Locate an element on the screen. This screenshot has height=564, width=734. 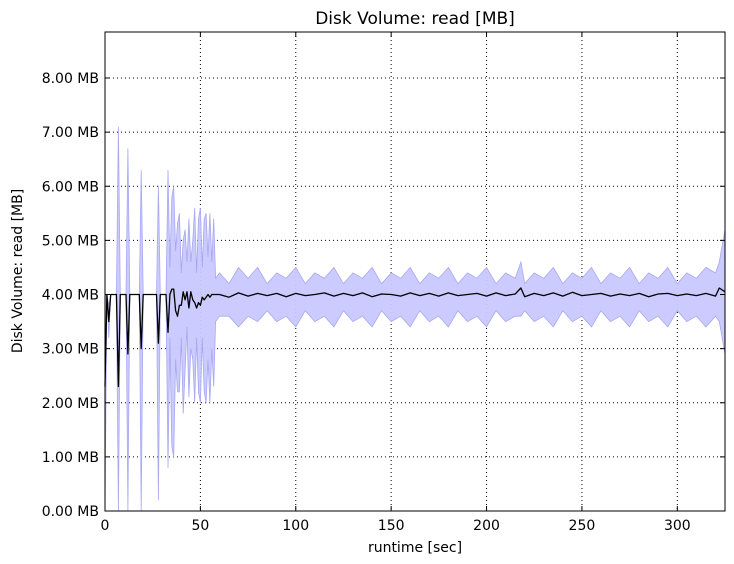
x-tick-label: 0 is located at coordinates (105, 526).